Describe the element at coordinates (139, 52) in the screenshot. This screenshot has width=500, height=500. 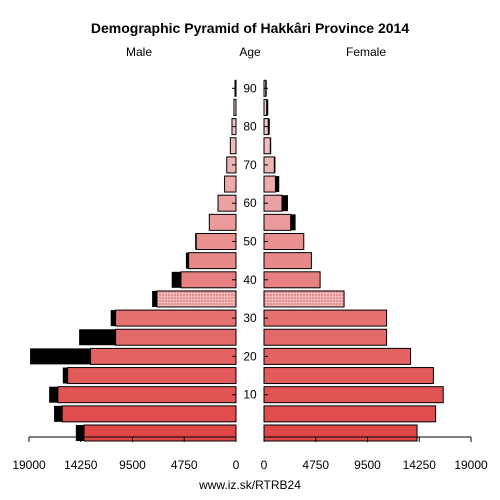
I see `male-label: Male` at that location.